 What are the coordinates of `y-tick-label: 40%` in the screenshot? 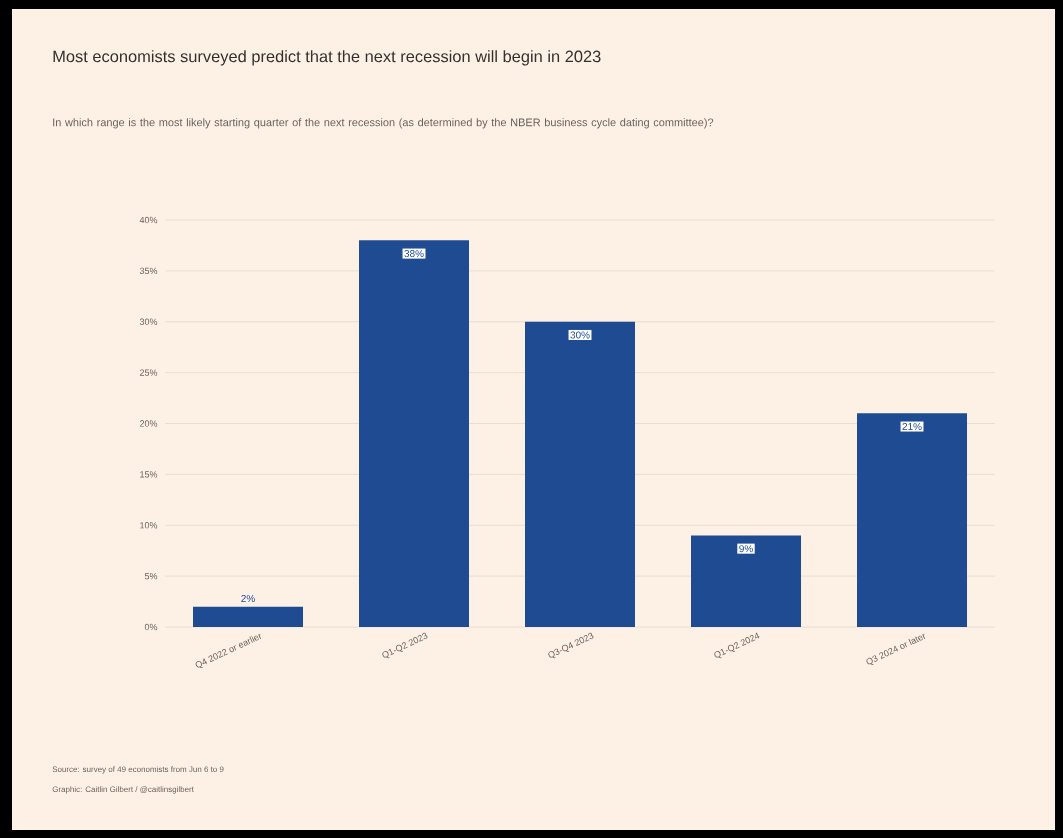 It's located at (148, 220).